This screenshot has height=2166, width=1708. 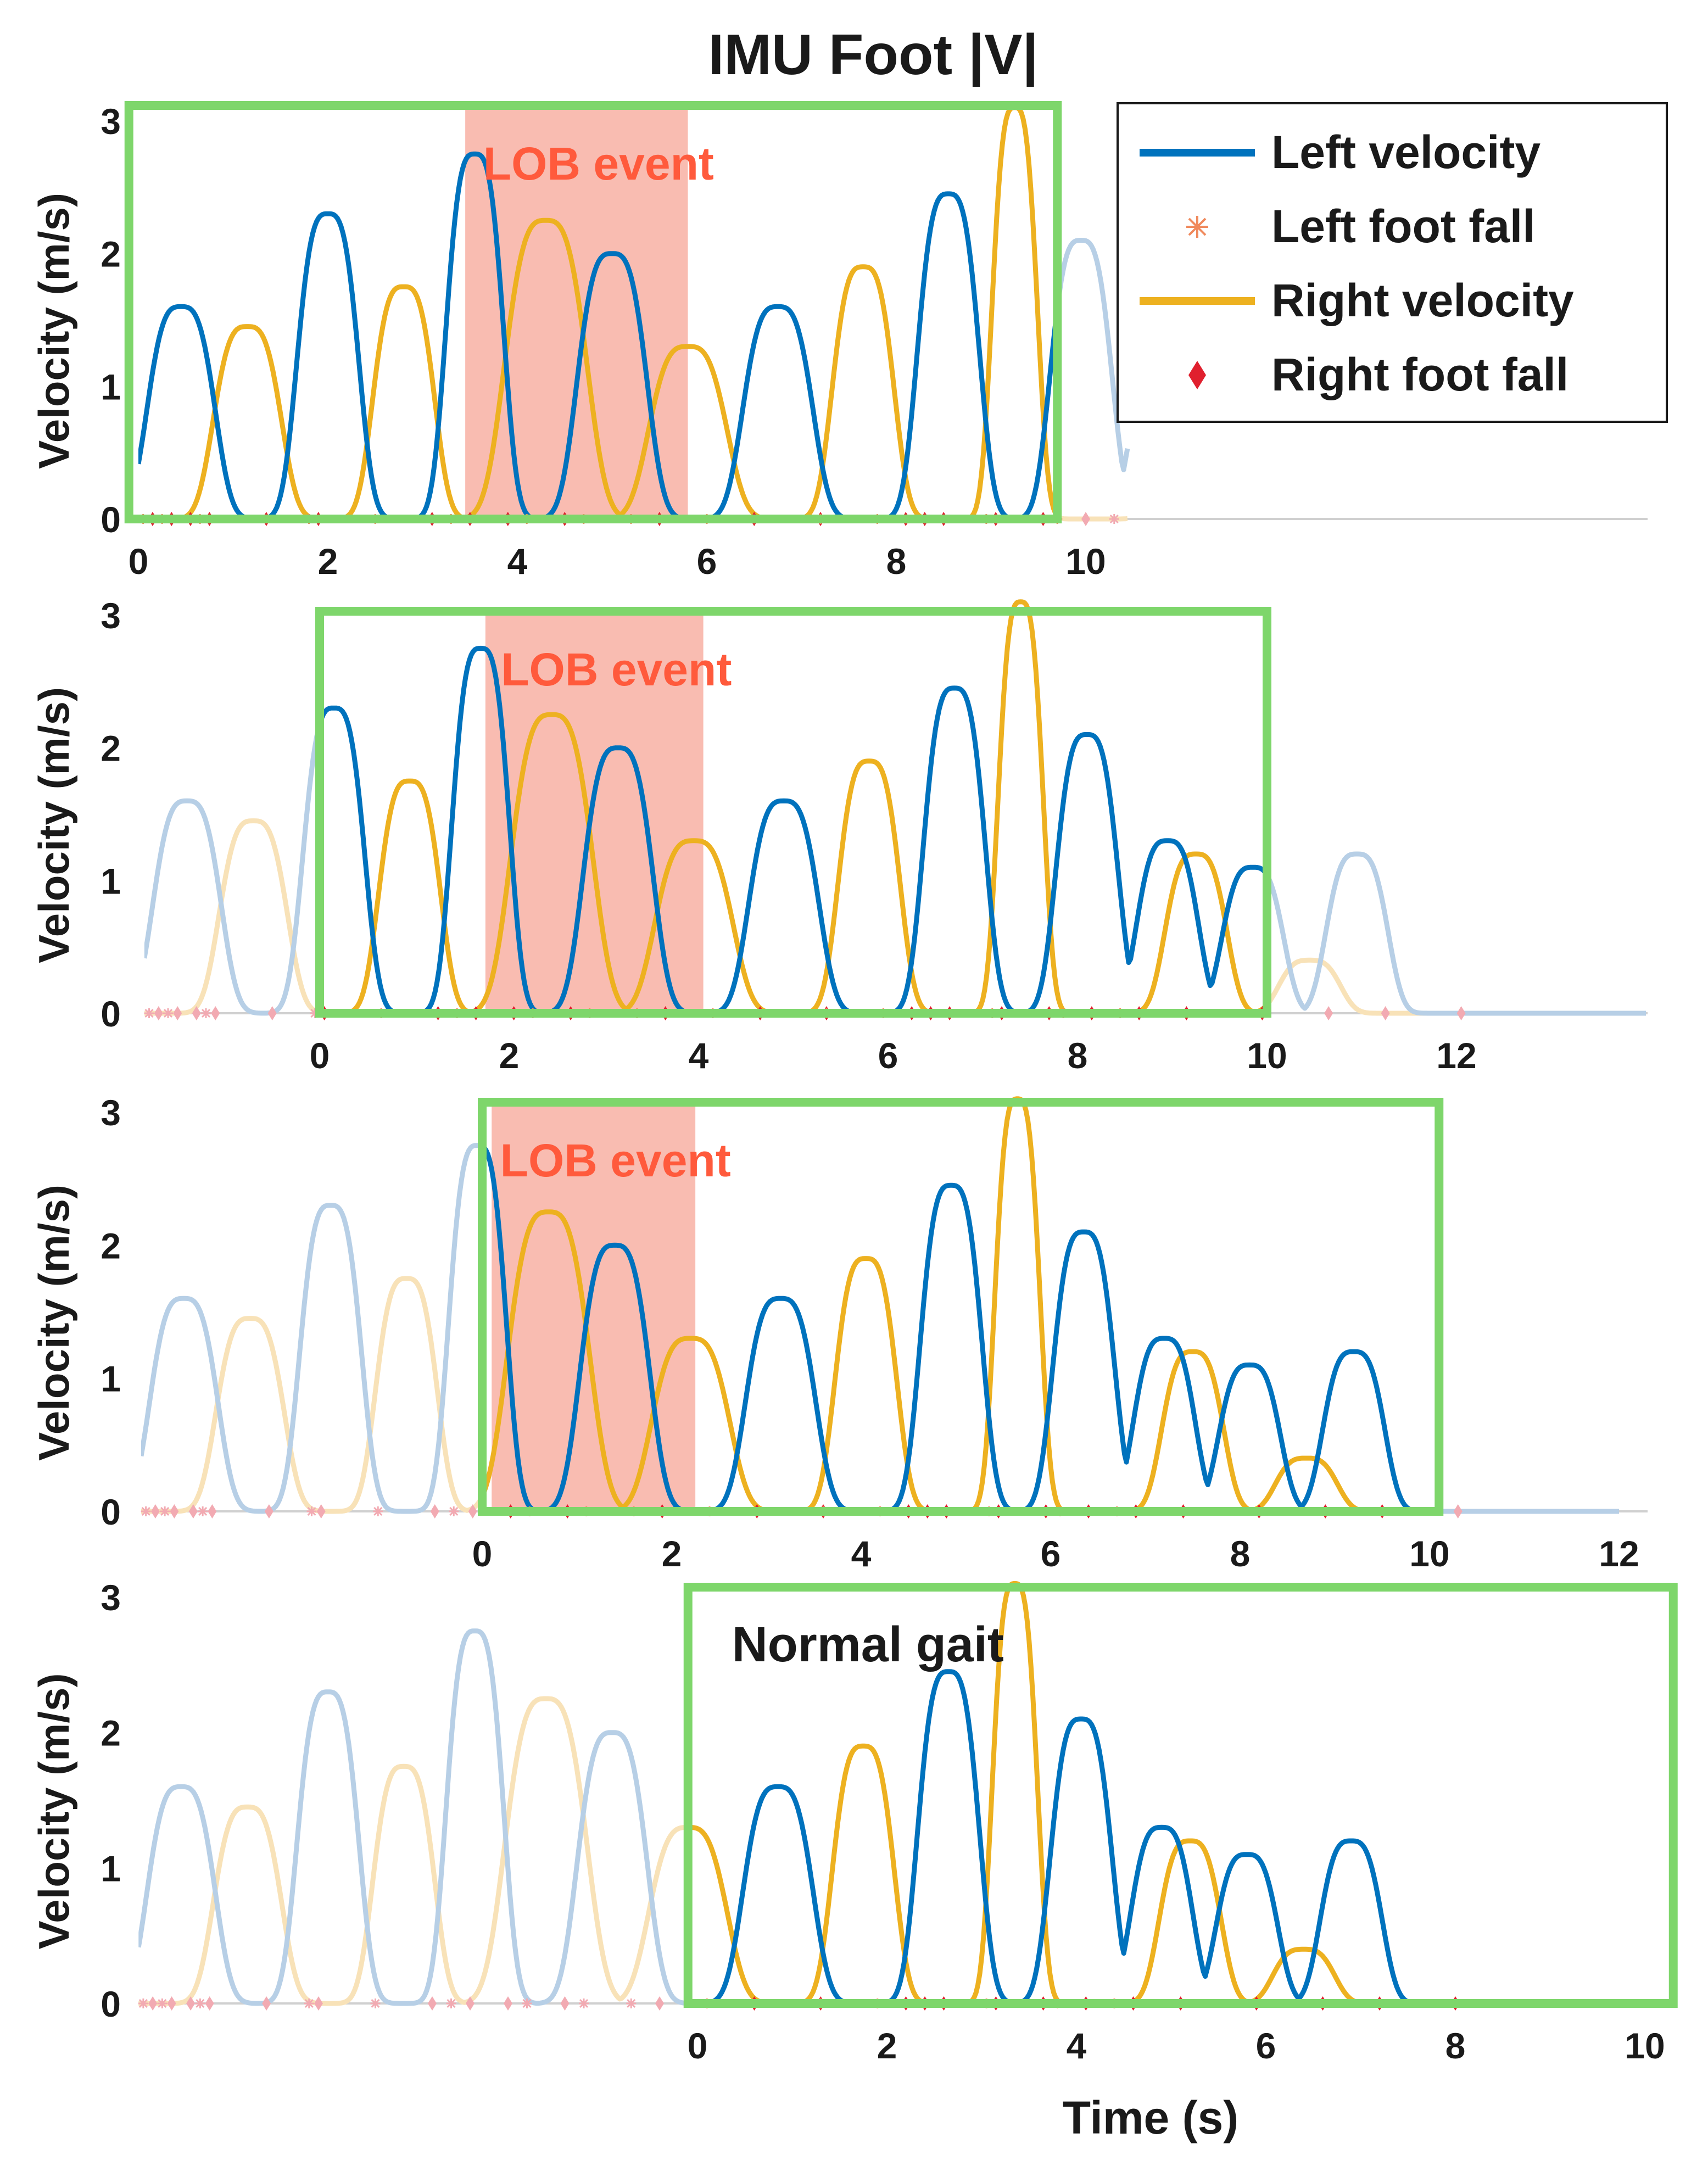 What do you see at coordinates (1151, 2117) in the screenshot?
I see `x-axis-label: Time (s)` at bounding box center [1151, 2117].